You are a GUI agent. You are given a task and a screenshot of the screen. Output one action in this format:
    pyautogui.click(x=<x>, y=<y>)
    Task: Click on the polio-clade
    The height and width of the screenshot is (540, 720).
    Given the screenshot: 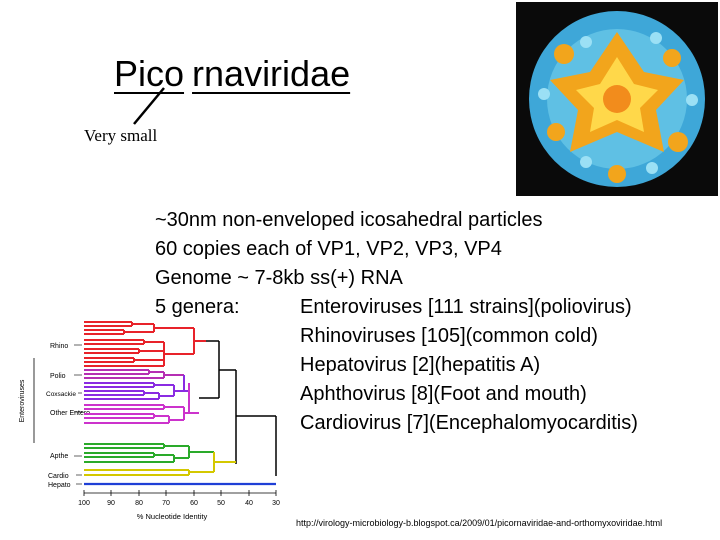 What is the action you would take?
    pyautogui.click(x=134, y=374)
    